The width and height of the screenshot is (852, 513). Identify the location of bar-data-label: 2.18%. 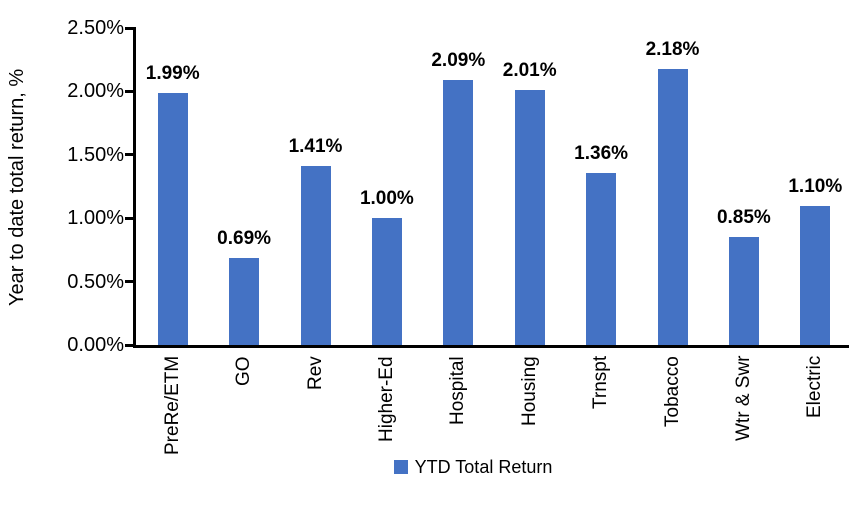
(672, 49).